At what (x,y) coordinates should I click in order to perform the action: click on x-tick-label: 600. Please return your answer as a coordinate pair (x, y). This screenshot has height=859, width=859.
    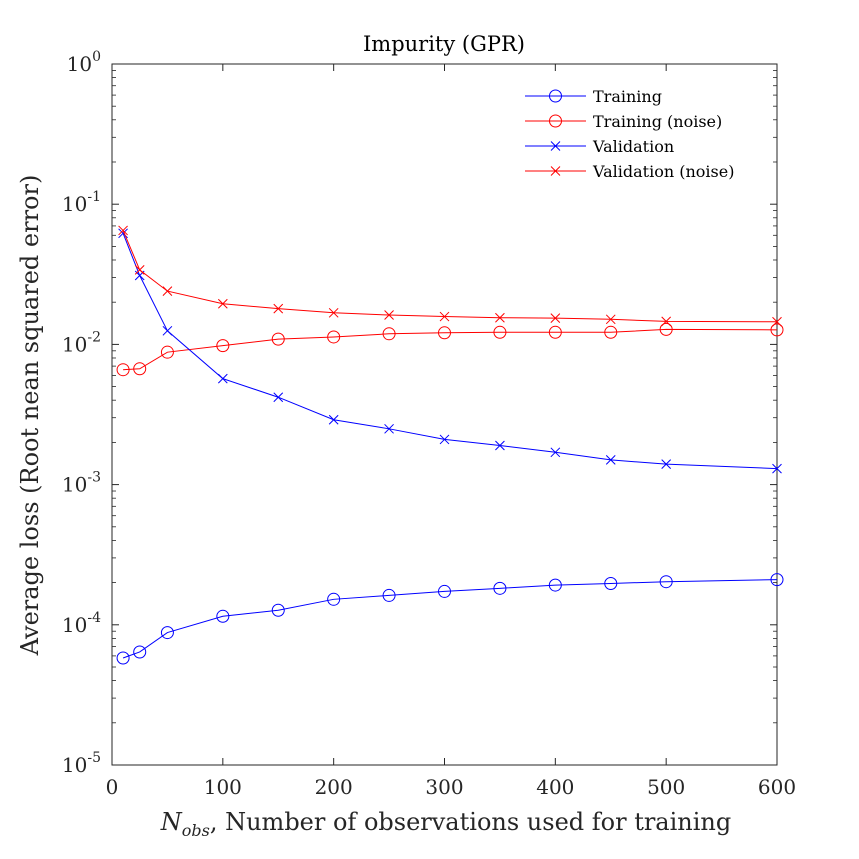
    Looking at the image, I should click on (777, 787).